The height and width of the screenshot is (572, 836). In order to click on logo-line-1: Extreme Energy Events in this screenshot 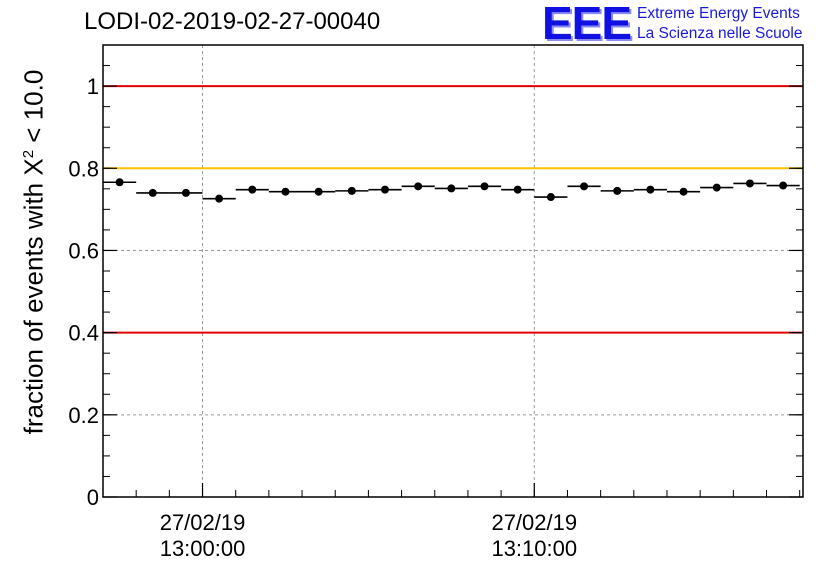, I will do `click(718, 13)`.